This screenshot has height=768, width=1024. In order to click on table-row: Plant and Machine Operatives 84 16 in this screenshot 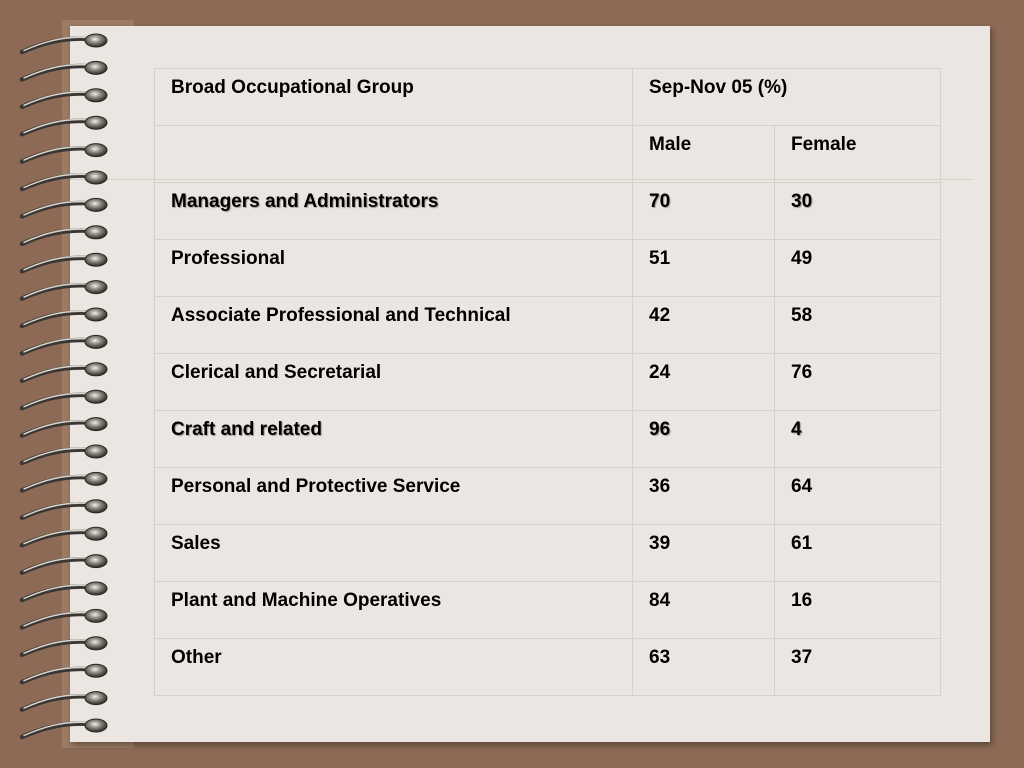, I will do `click(547, 610)`.